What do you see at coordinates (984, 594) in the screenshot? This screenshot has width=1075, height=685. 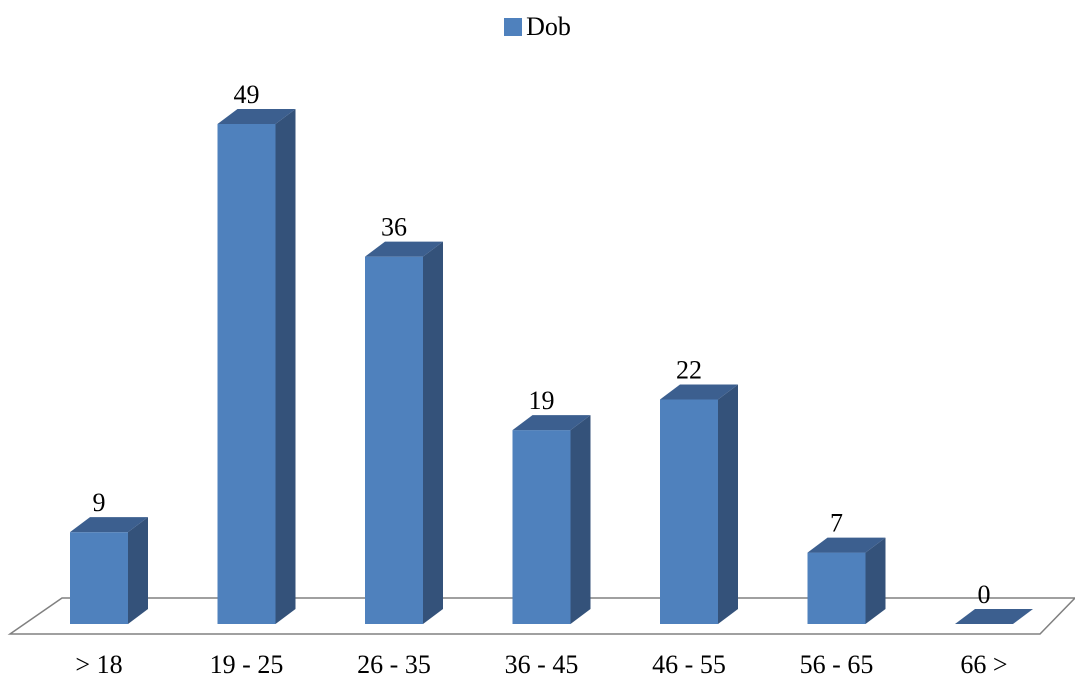 I see `data-label: 0` at bounding box center [984, 594].